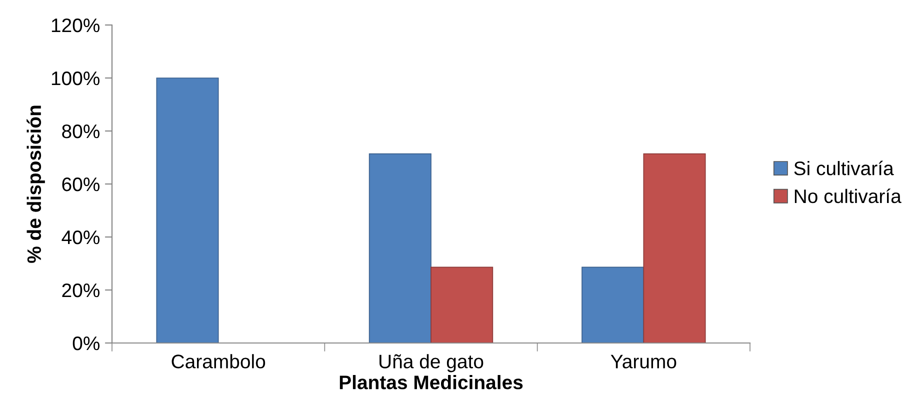 The image size is (907, 403). What do you see at coordinates (643, 361) in the screenshot?
I see `x-tick-label: Yarumo` at bounding box center [643, 361].